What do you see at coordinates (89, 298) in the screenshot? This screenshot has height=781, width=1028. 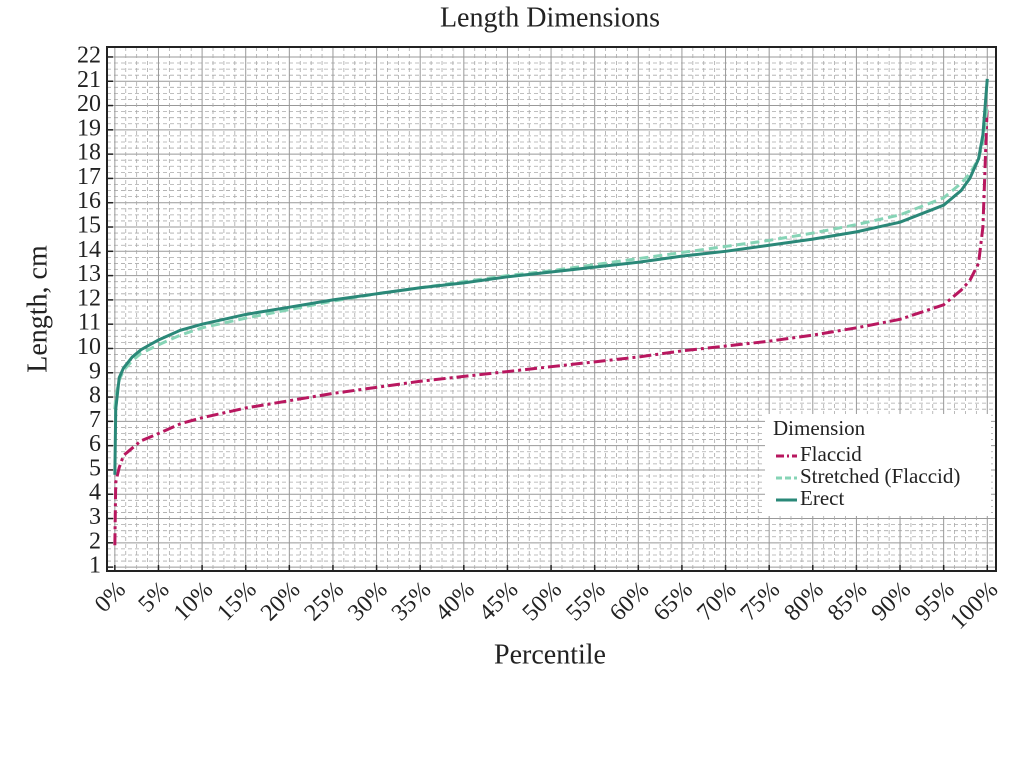 I see `y-tick-label: 12` at bounding box center [89, 298].